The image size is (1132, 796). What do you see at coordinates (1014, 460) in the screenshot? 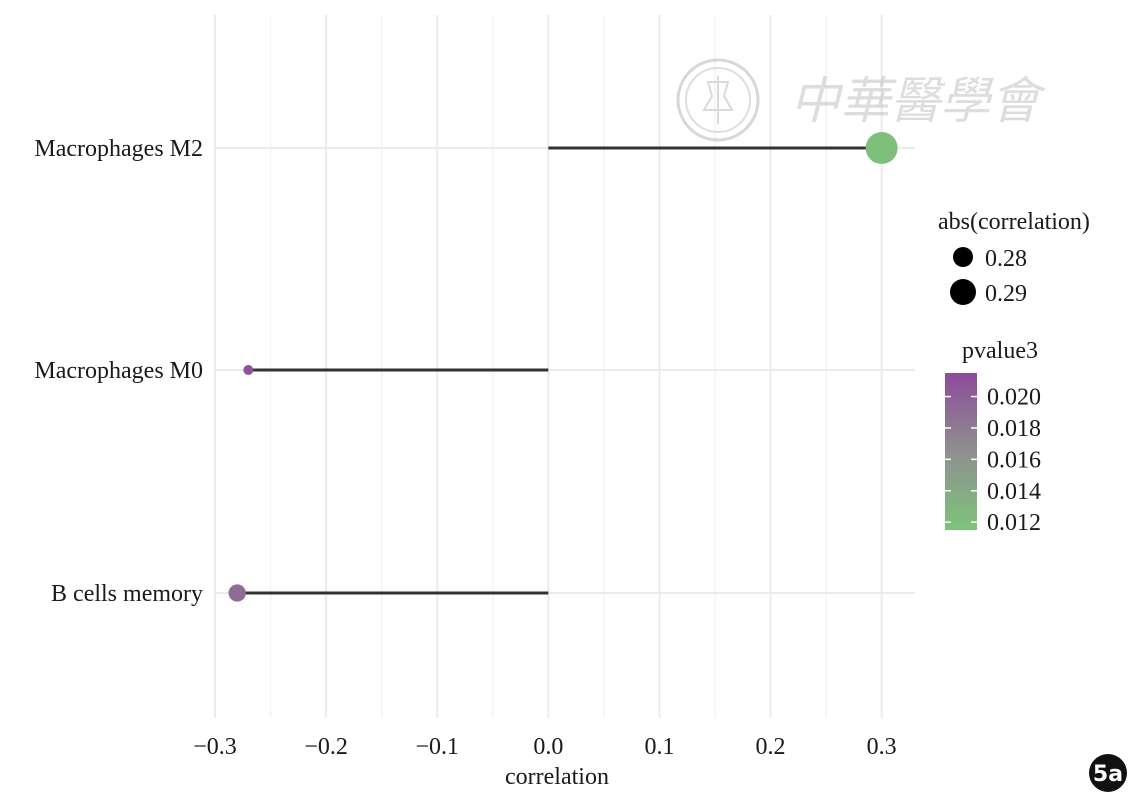
I see `color-legend-label: 0.016` at bounding box center [1014, 460].